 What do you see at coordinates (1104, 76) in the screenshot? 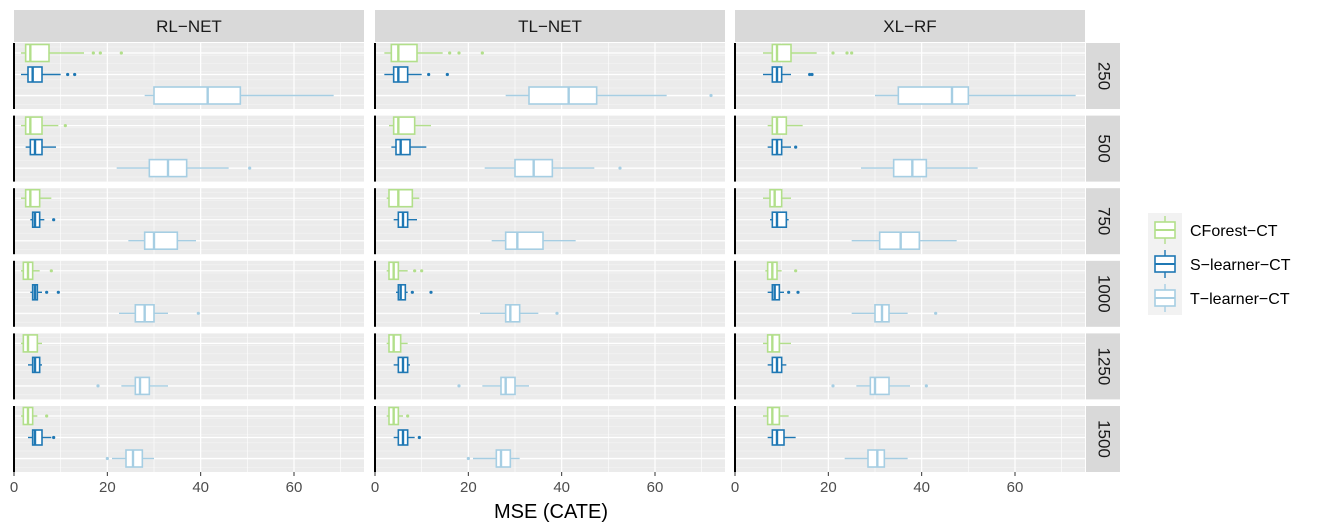
I see `row-strip-label: 250` at bounding box center [1104, 76].